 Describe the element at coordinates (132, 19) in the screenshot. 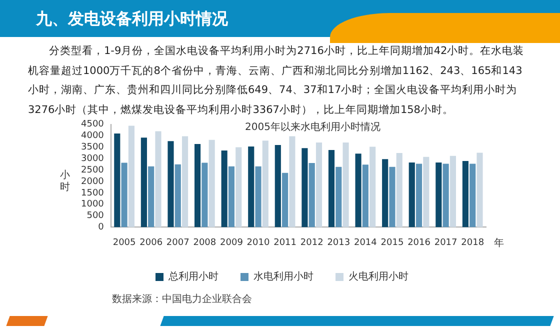

I see `chart-title: 九、发电设备利用小时情况` at that location.